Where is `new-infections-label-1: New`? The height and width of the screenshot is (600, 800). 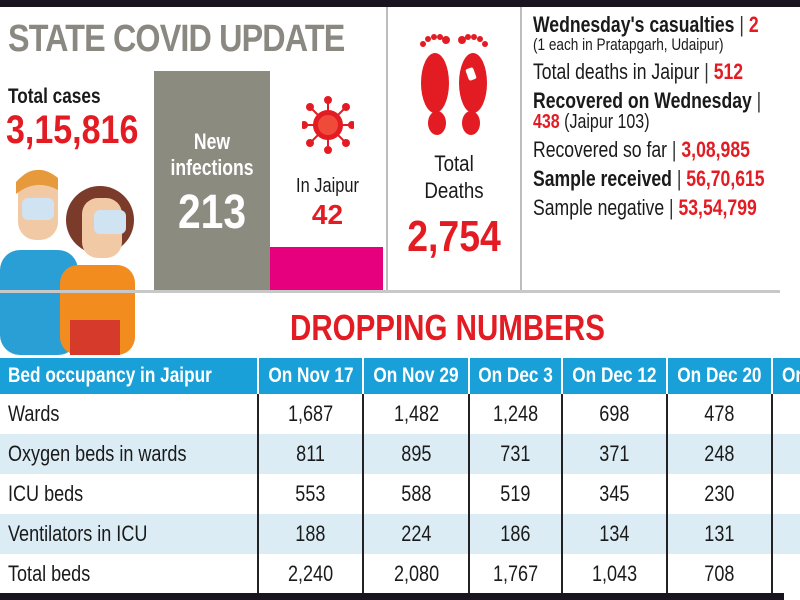
new-infections-label-1: New is located at coordinates (212, 141).